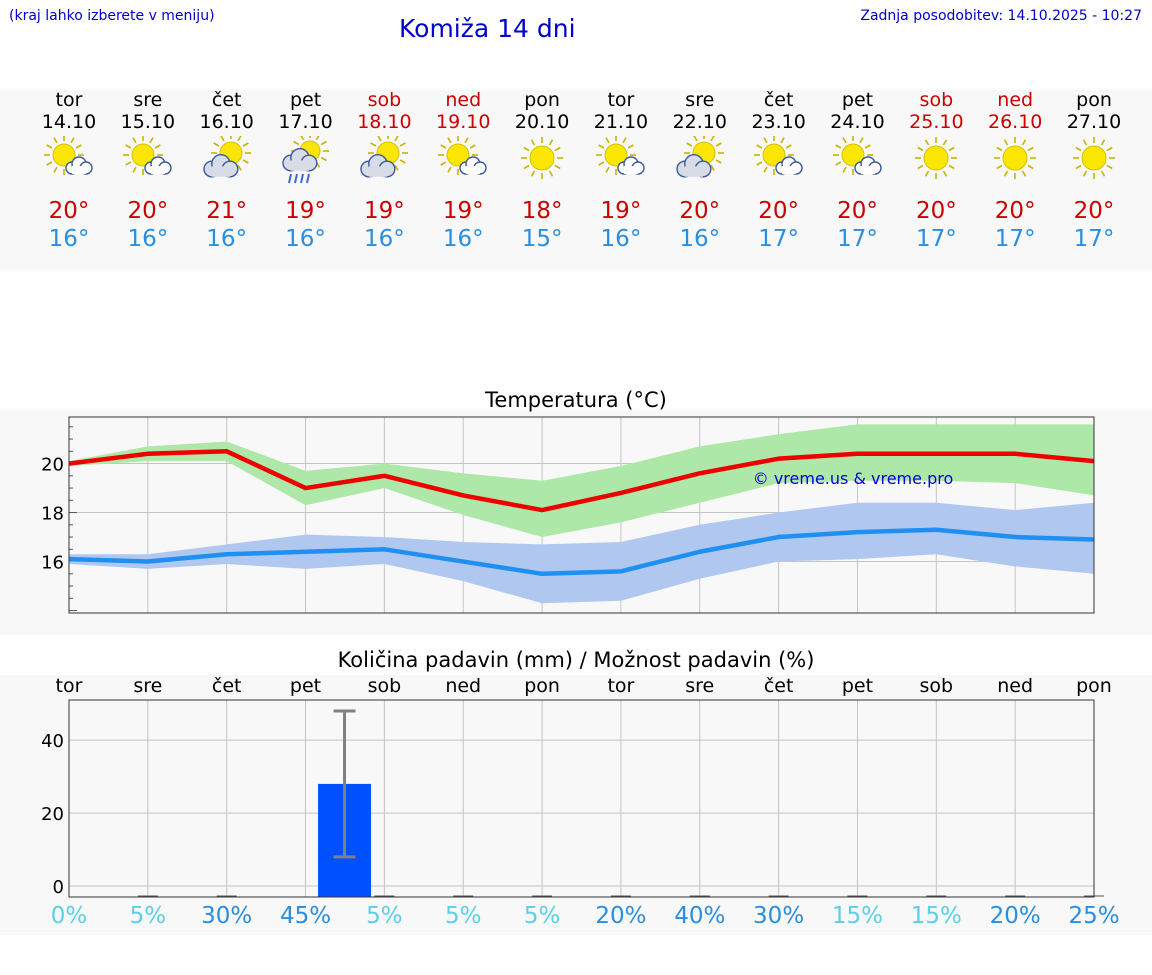 The image size is (1152, 975). What do you see at coordinates (621, 122) in the screenshot?
I see `day-date: 21.10` at bounding box center [621, 122].